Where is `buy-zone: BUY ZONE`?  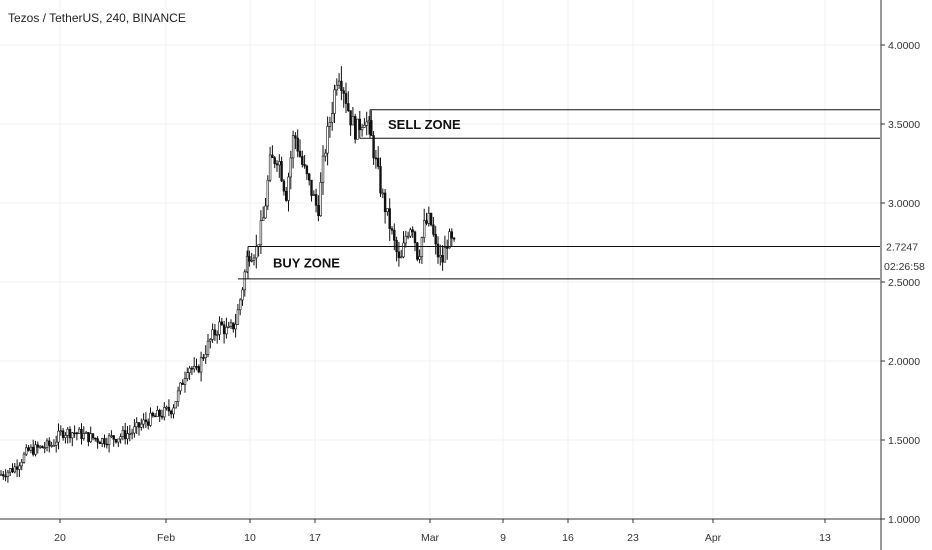 buy-zone: BUY ZONE is located at coordinates (559, 262).